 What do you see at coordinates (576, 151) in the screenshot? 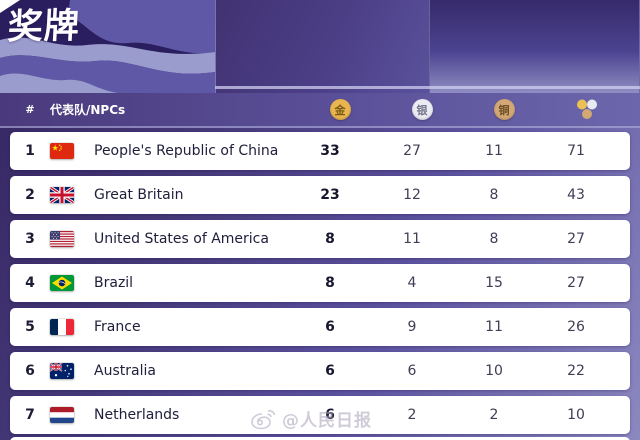
I see `total-count: 71` at bounding box center [576, 151].